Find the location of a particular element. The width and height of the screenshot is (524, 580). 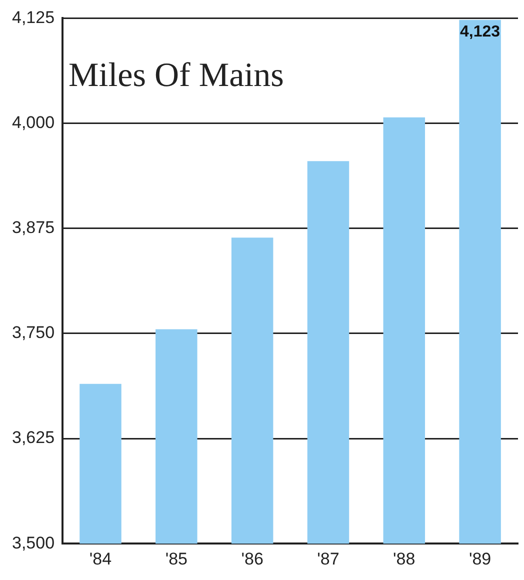

y-tick-label: 3,625 is located at coordinates (33, 438).